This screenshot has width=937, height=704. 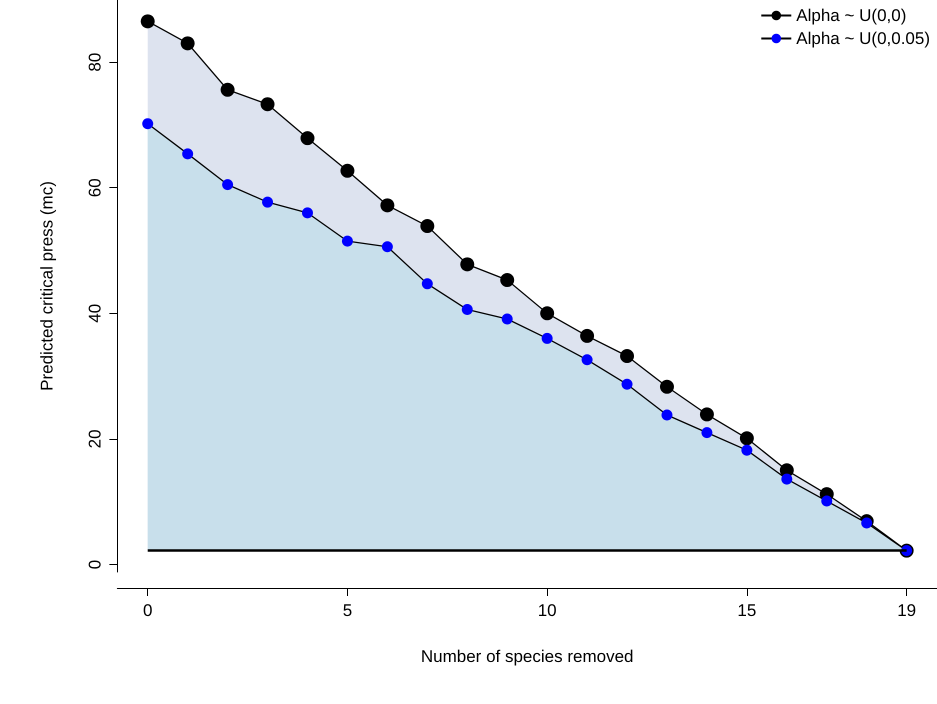 I want to click on y-axis-title: Predicted critical press (mc), so click(x=46, y=286).